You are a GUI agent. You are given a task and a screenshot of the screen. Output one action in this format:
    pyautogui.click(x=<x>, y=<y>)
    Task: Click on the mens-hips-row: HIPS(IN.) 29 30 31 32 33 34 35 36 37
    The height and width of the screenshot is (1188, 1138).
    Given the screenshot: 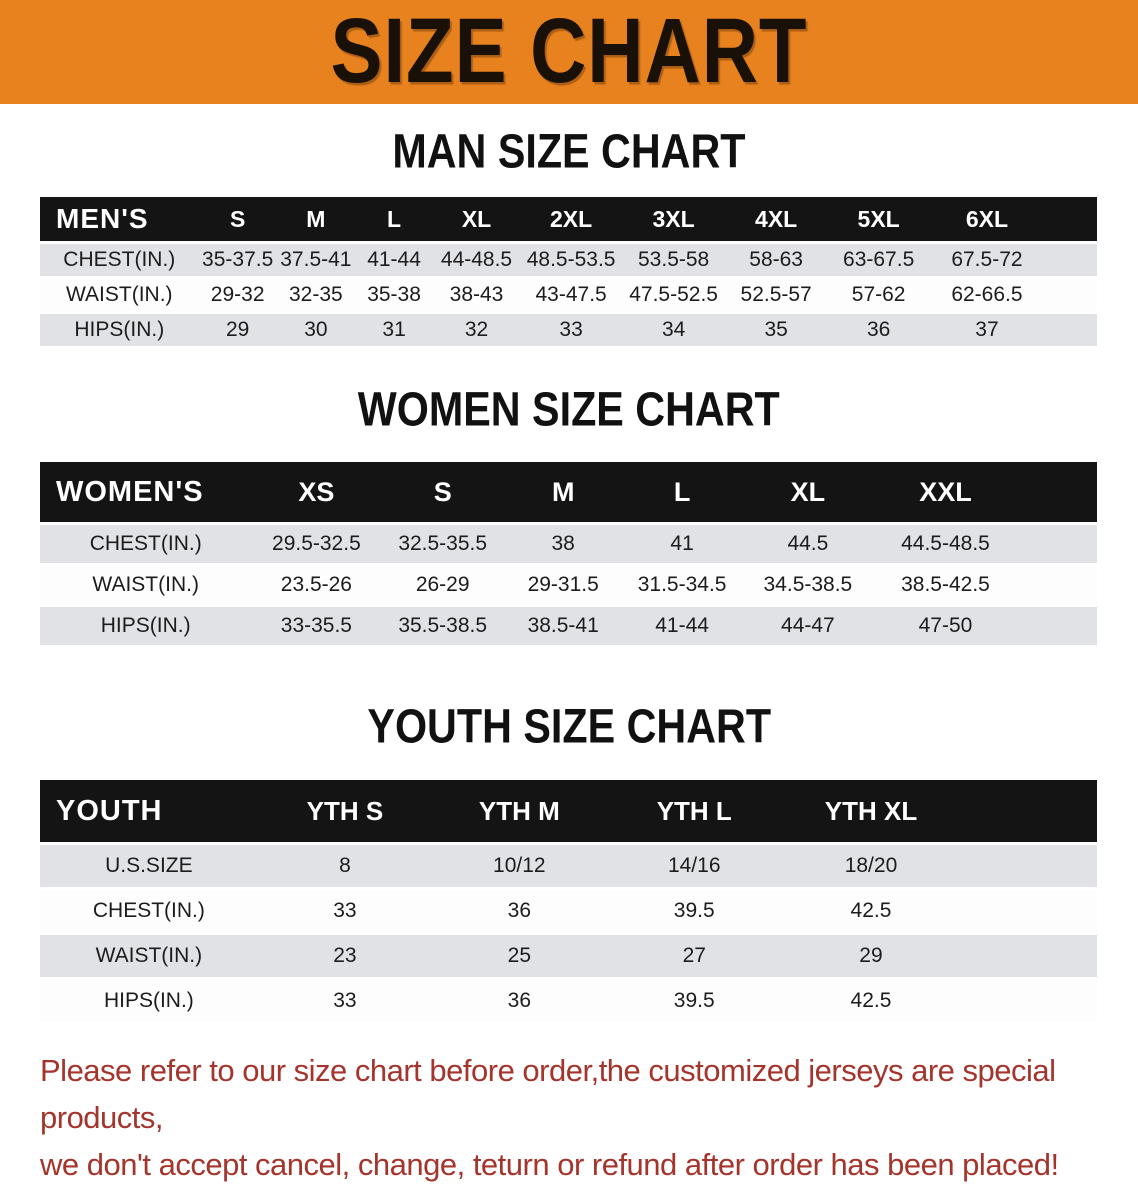 What is the action you would take?
    pyautogui.click(x=568, y=330)
    